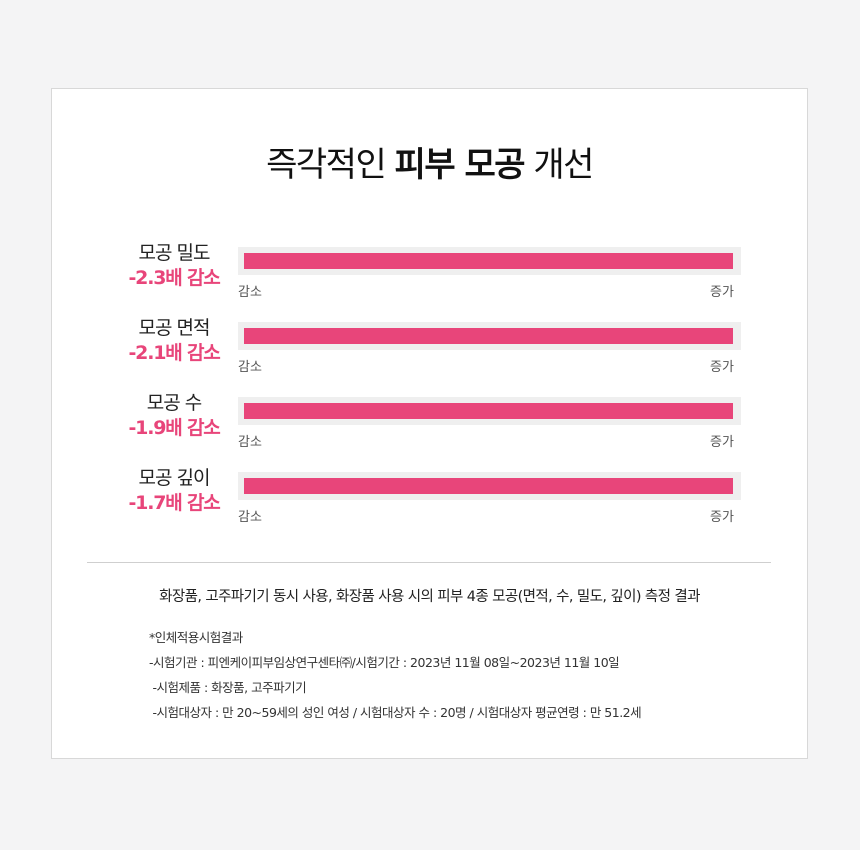  What do you see at coordinates (429, 562) in the screenshot?
I see `divider` at bounding box center [429, 562].